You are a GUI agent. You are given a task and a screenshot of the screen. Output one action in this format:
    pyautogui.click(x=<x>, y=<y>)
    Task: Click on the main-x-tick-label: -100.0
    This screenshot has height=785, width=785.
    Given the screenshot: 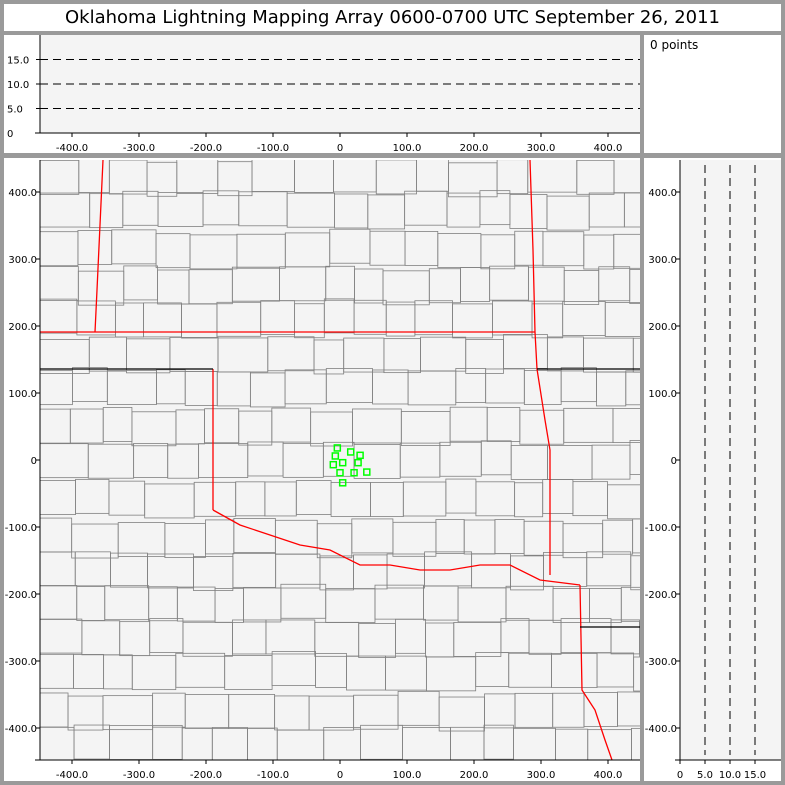 What is the action you would take?
    pyautogui.click(x=273, y=775)
    